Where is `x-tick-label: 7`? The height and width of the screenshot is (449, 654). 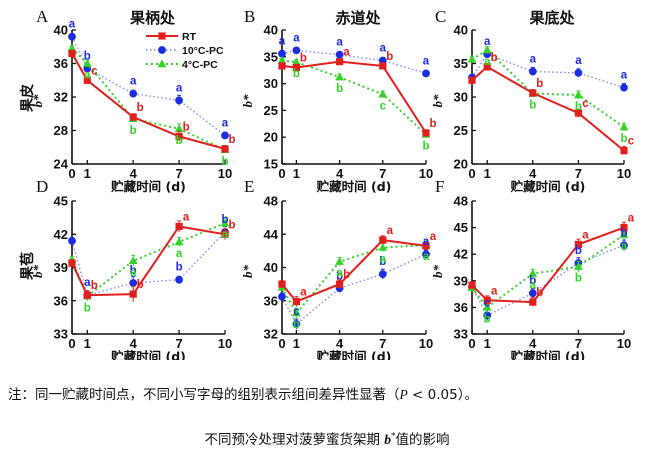 x-tick-label: 7 is located at coordinates (382, 343).